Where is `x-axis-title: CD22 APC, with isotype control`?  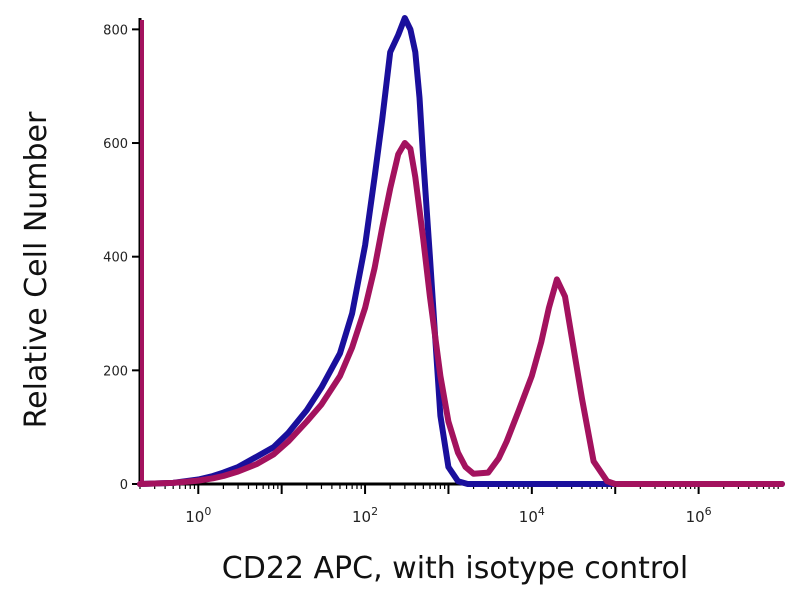
x-axis-title: CD22 APC, with isotype control is located at coordinates (455, 568).